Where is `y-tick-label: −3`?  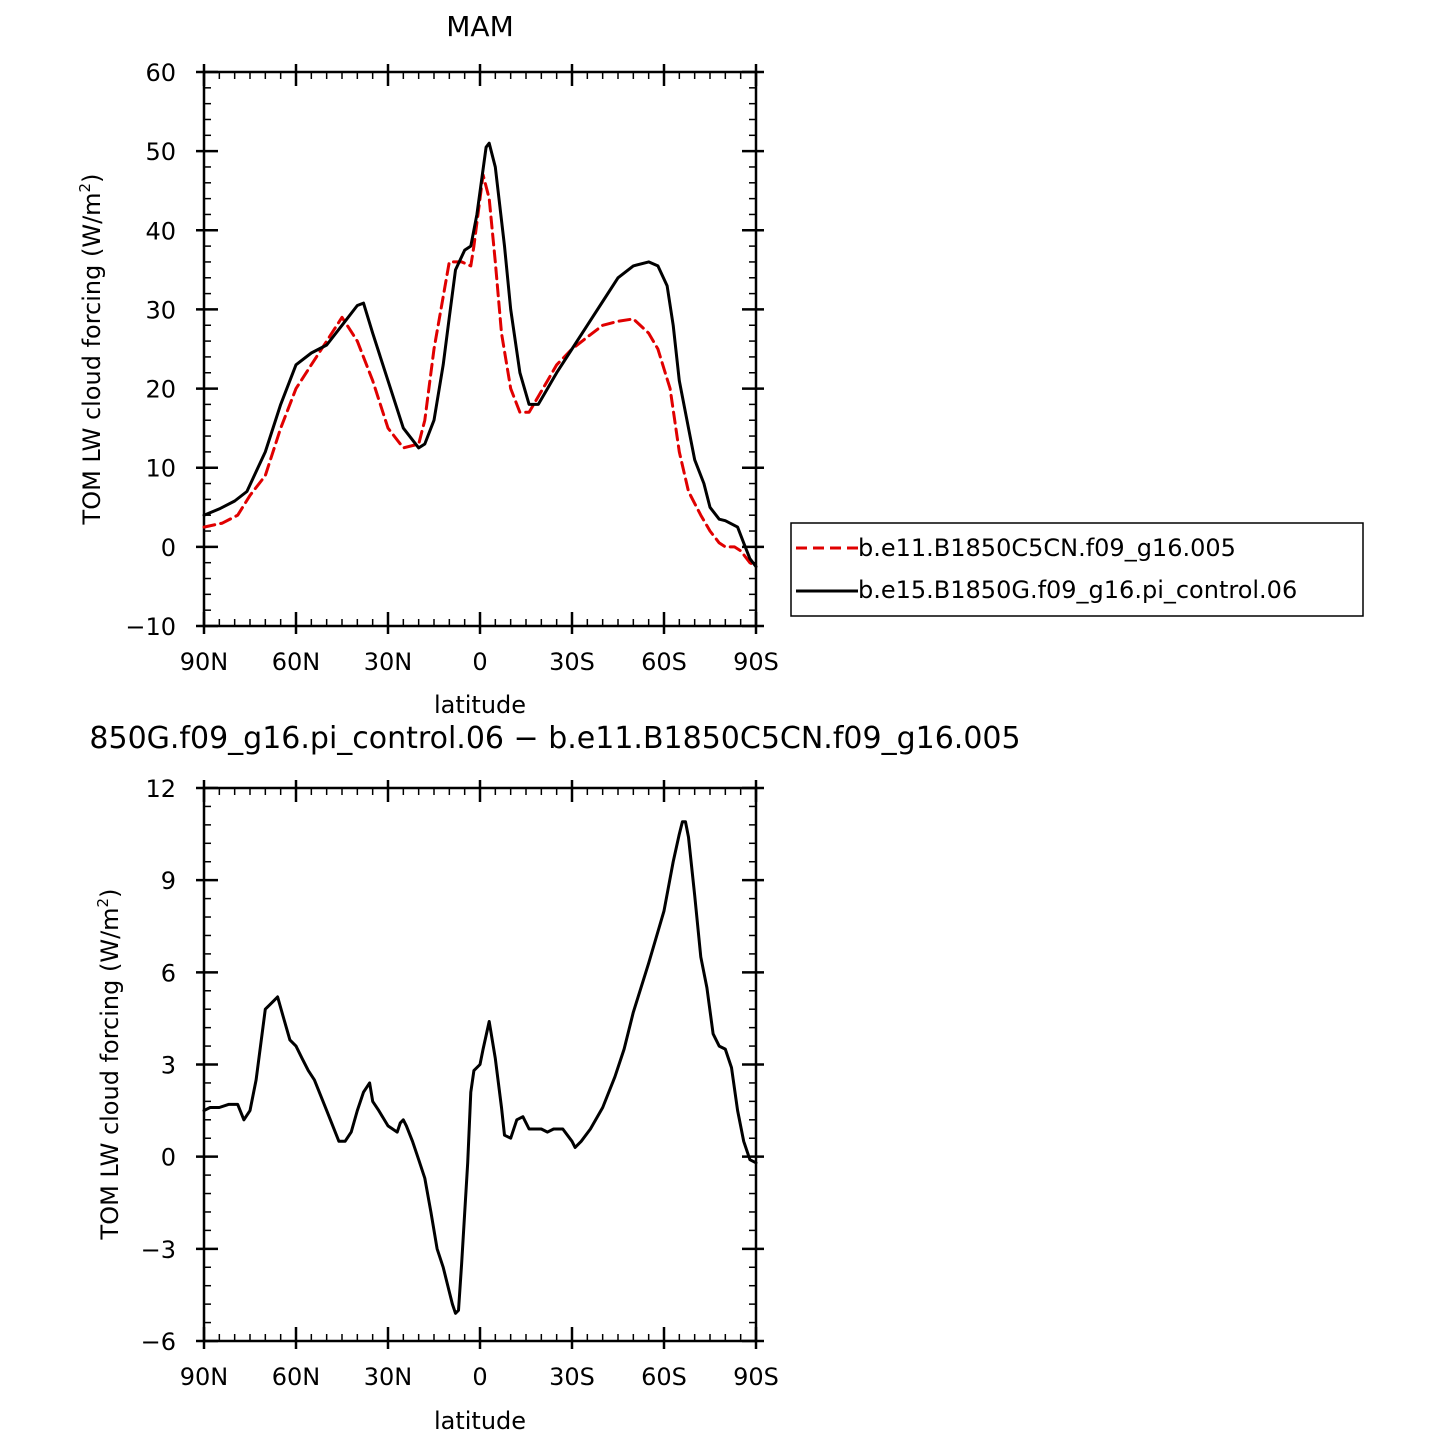
y-tick-label: −3 is located at coordinates (158, 1250).